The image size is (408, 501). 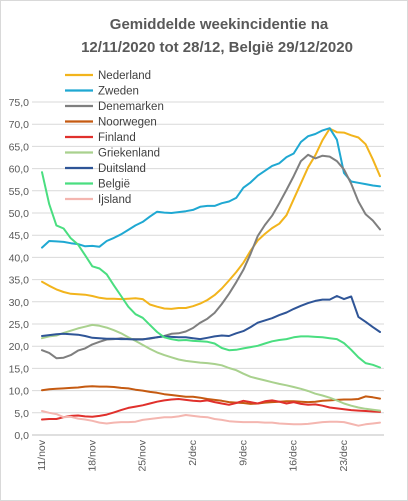 I want to click on x-tick-label: 2/dec, so click(x=193, y=453).